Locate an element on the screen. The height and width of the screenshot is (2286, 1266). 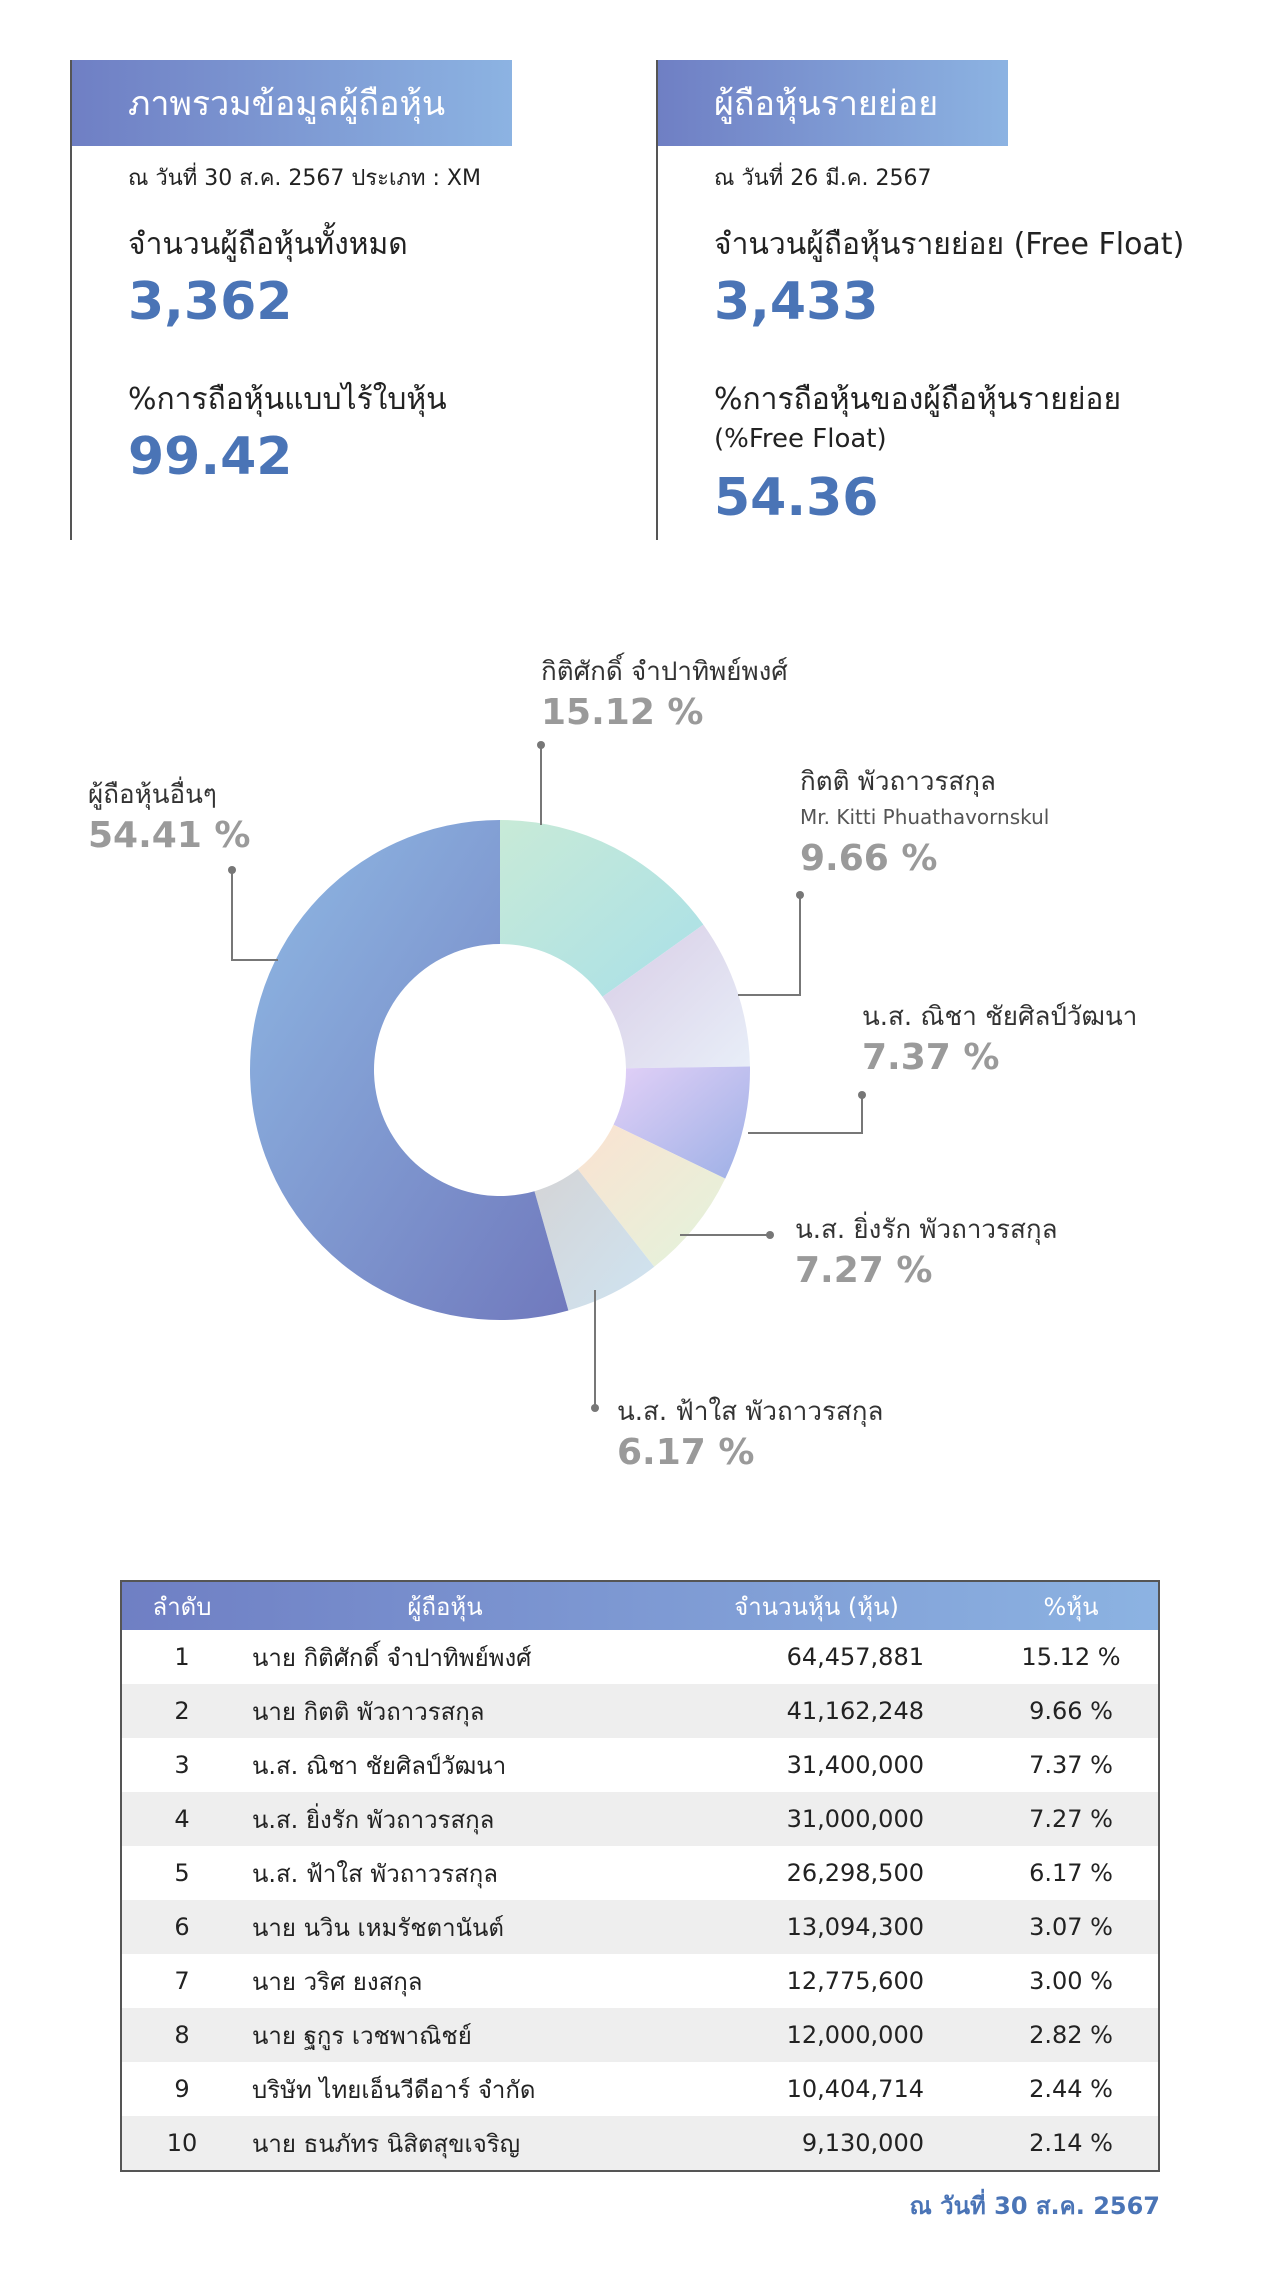
table-header-row: ลำดับ ผู้ถือหุ้น จำนวนหุ้น (หุ้น) %หุ้น is located at coordinates (640, 1606).